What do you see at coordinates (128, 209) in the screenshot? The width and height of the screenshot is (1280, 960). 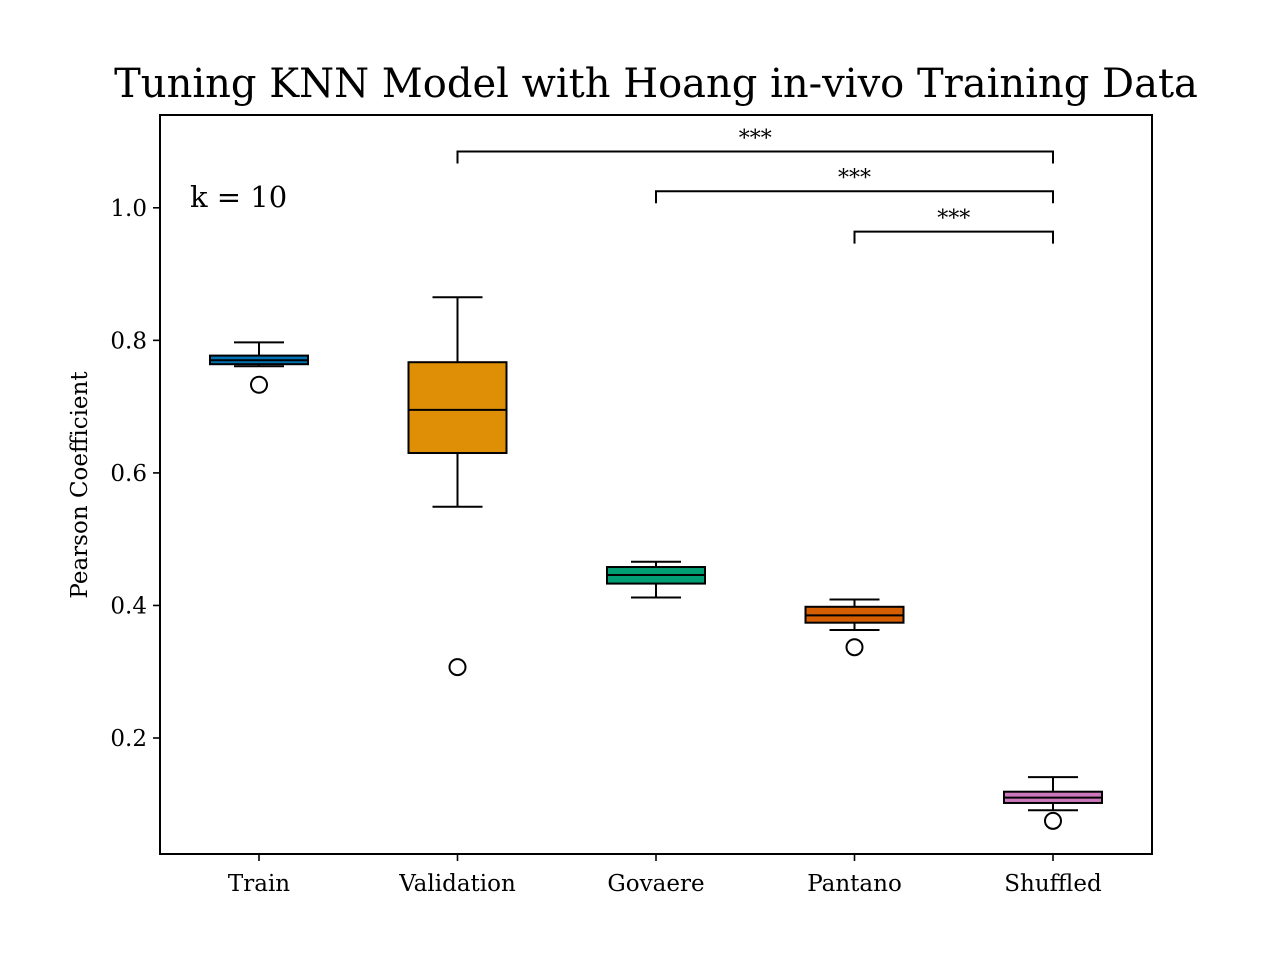 I see `y-tick-label: 1.0` at bounding box center [128, 209].